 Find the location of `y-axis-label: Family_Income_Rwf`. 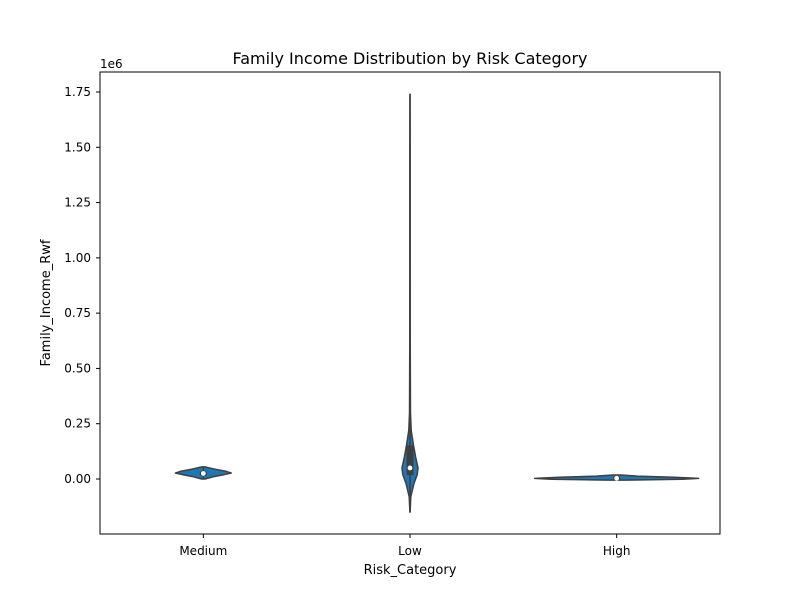

y-axis-label: Family_Income_Rwf is located at coordinates (46, 302).